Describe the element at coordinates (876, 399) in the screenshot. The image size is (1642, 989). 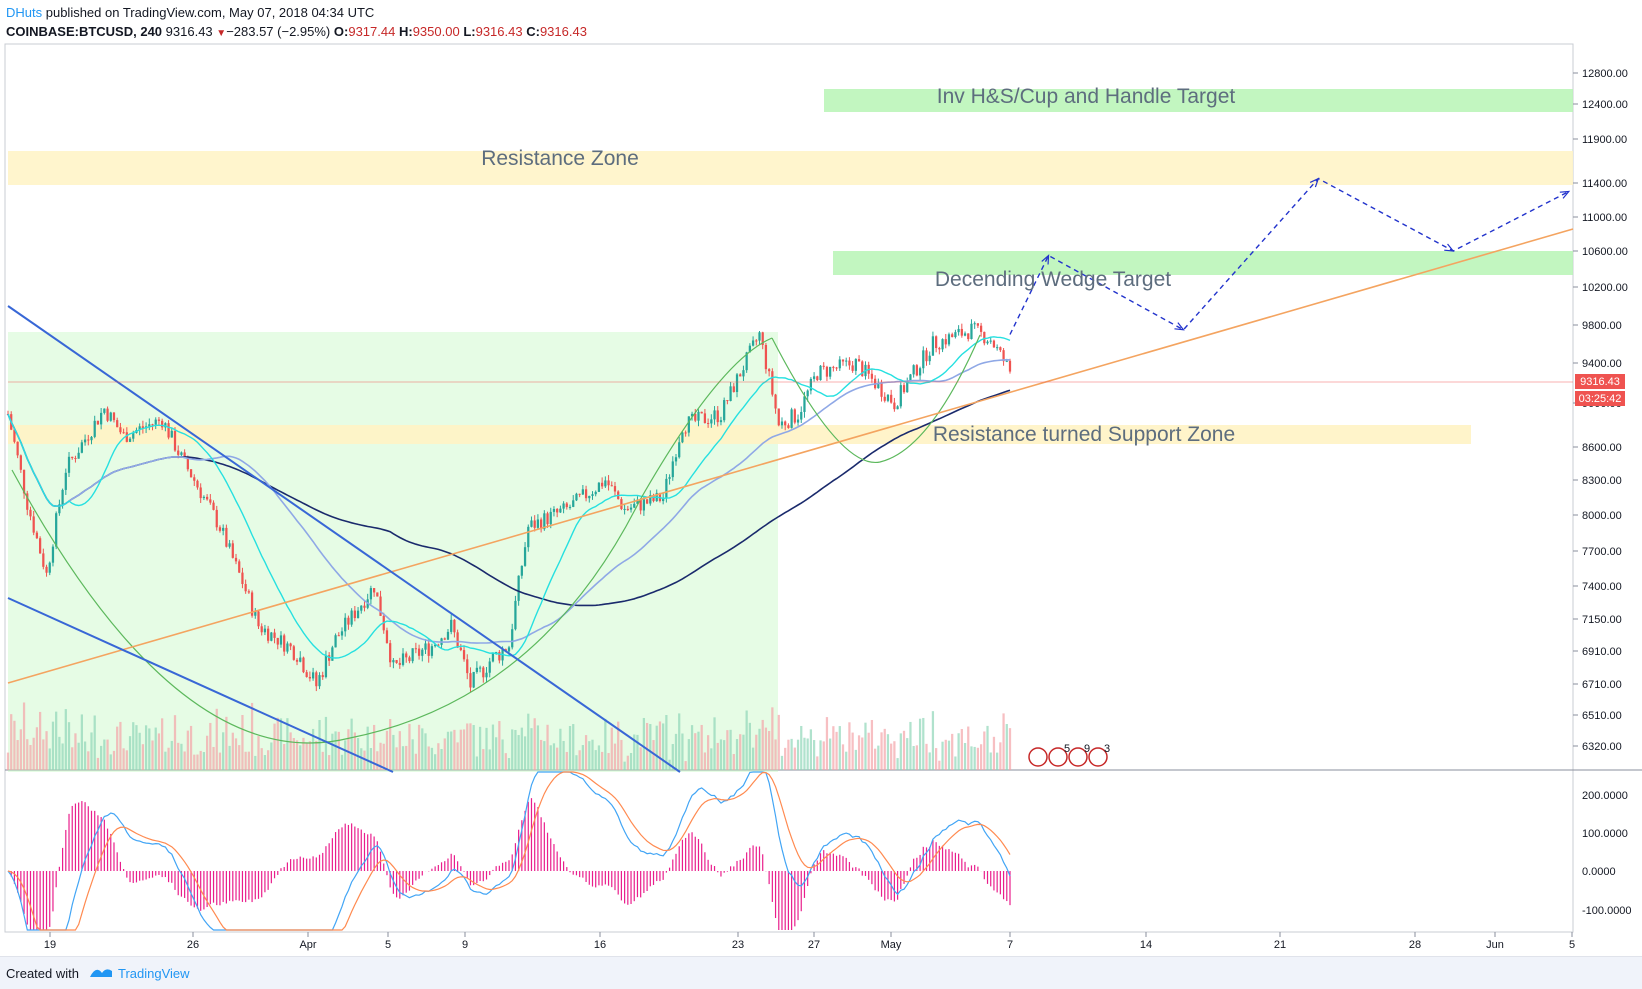
I see `handle-curve` at that location.